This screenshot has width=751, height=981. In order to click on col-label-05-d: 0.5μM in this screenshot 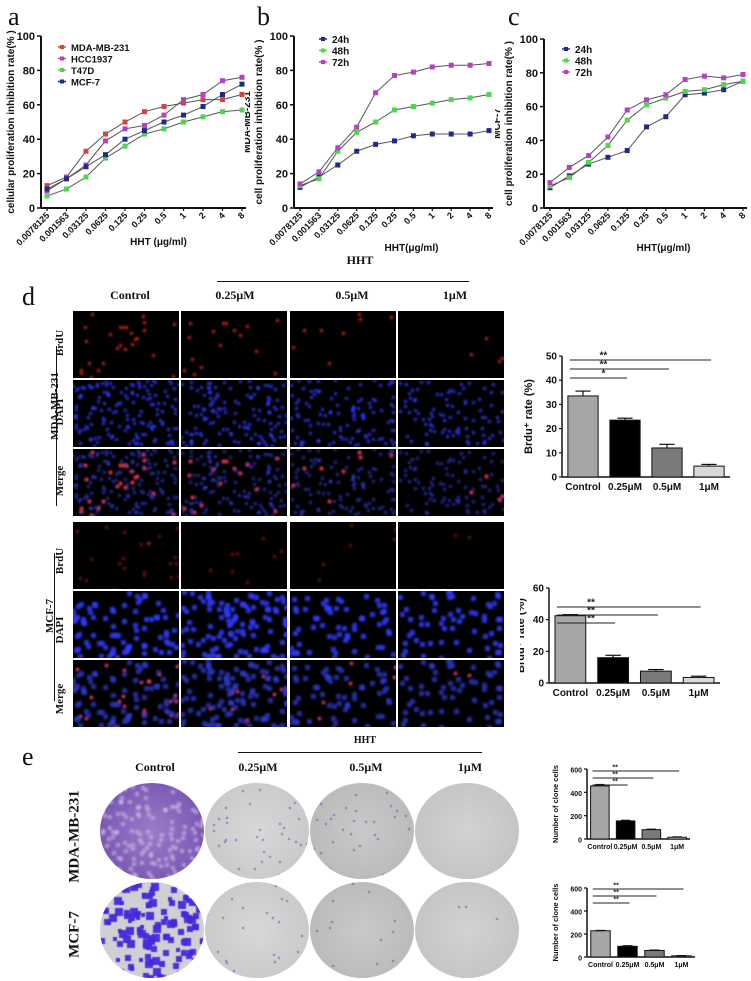, I will do `click(352, 295)`.